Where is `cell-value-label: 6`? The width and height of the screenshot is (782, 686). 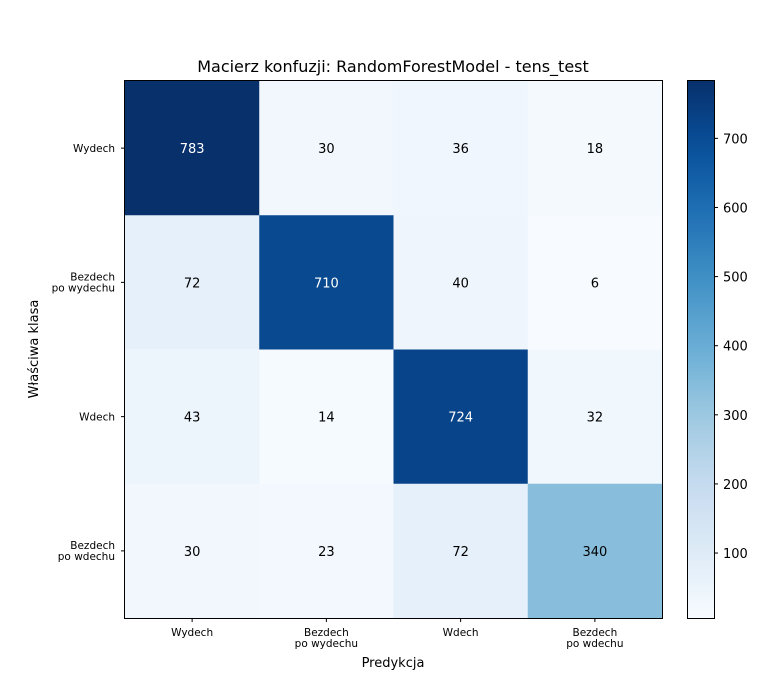
cell-value-label: 6 is located at coordinates (595, 283).